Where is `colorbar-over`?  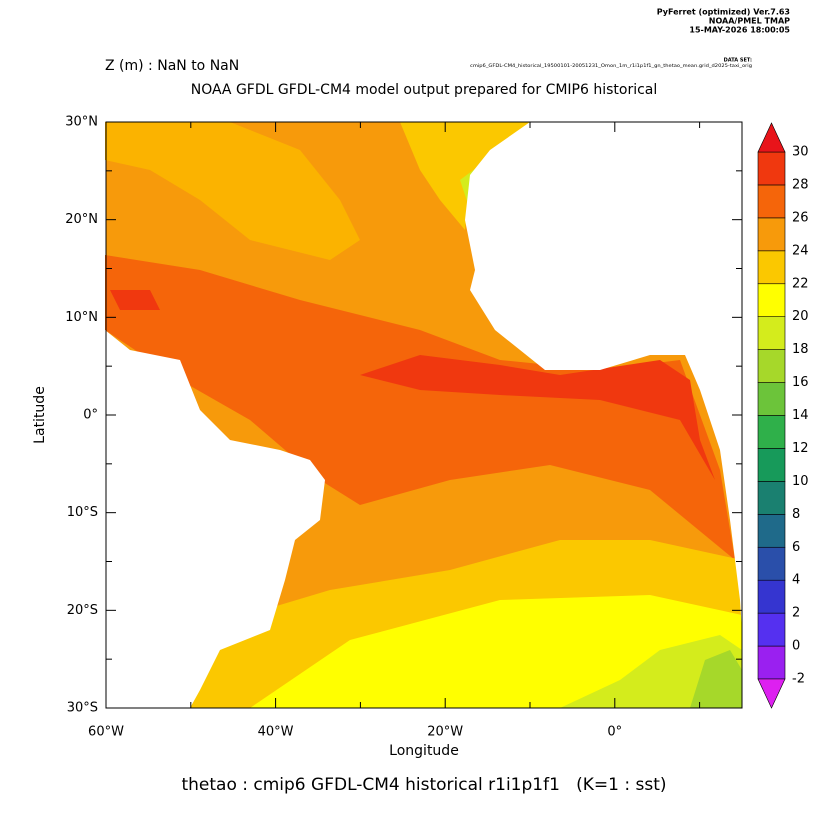 colorbar-over is located at coordinates (771, 137).